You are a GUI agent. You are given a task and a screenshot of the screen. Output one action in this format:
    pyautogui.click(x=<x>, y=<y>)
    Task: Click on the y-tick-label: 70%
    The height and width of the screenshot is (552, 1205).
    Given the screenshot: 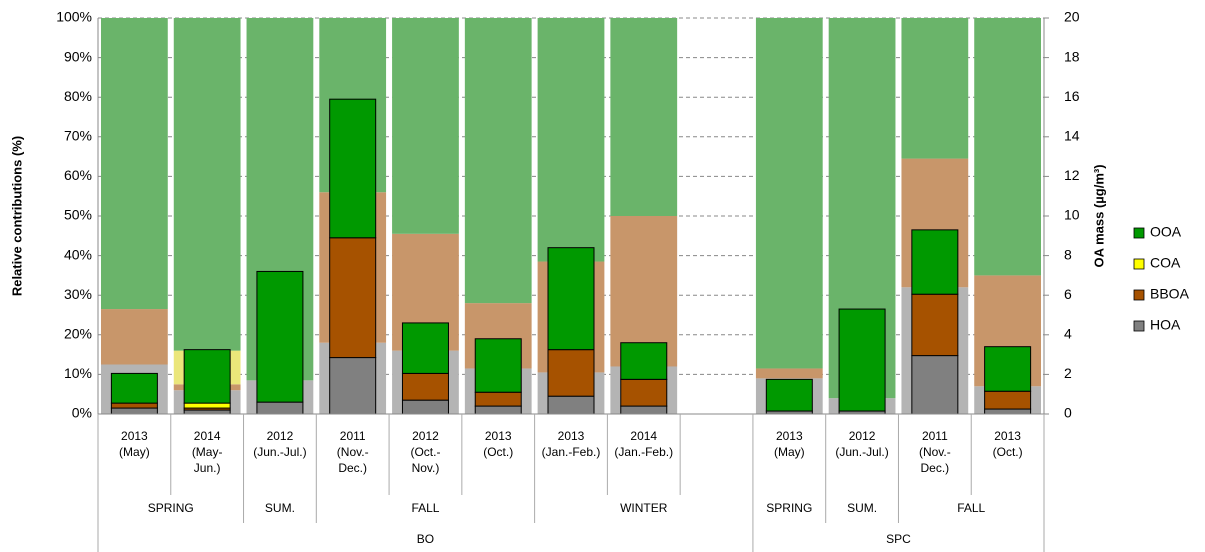 What is the action you would take?
    pyautogui.click(x=78, y=136)
    